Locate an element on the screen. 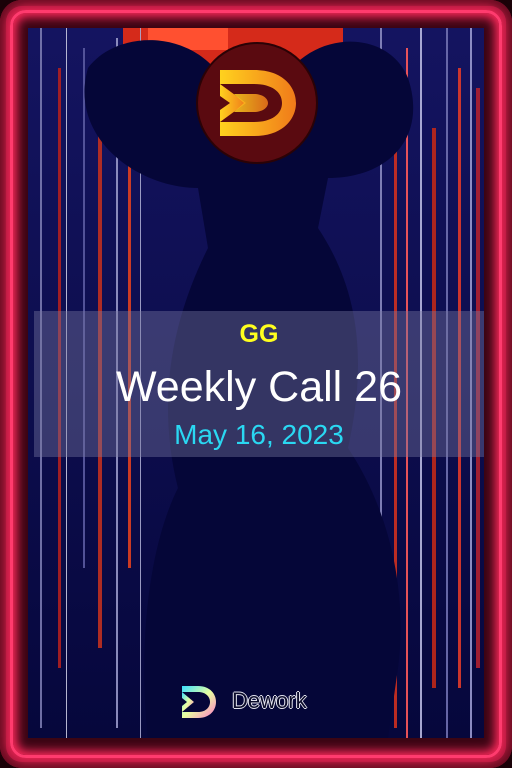 This screenshot has height=768, width=512. event-title: Weekly Call 26 is located at coordinates (259, 387).